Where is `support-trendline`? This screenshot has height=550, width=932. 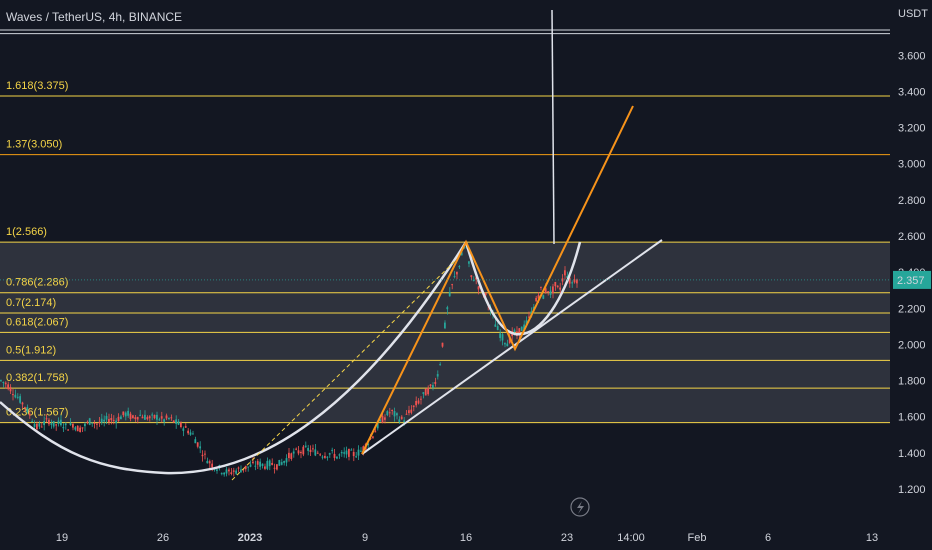
support-trendline is located at coordinates (512, 347).